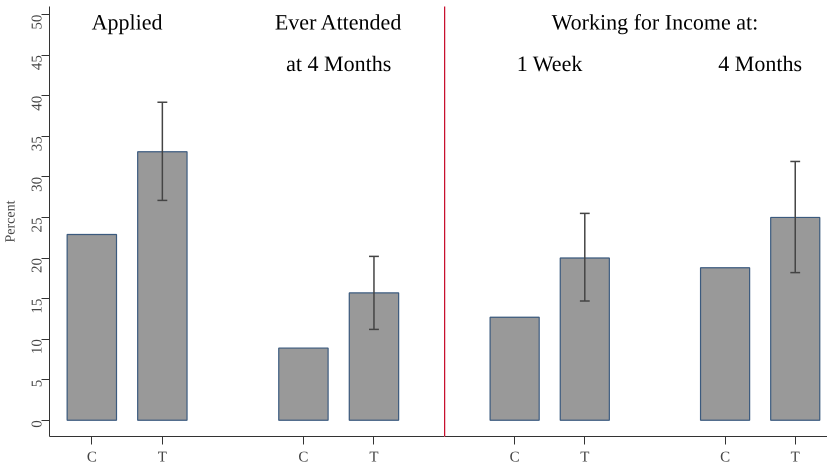 The height and width of the screenshot is (470, 827). I want to click on y-tick-label: 40, so click(38, 103).